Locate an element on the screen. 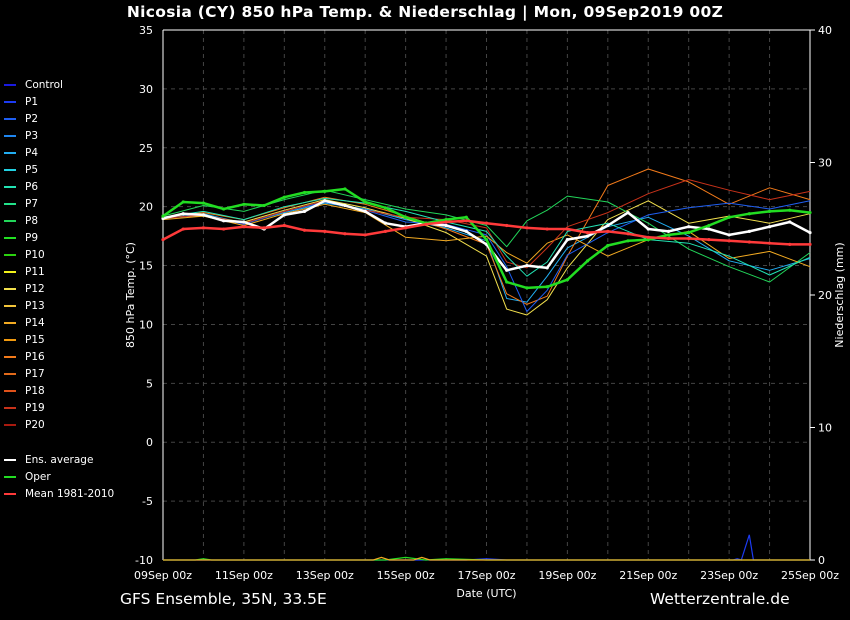 This screenshot has width=850, height=620. x-tick-label: 23Sep 00z is located at coordinates (729, 575).